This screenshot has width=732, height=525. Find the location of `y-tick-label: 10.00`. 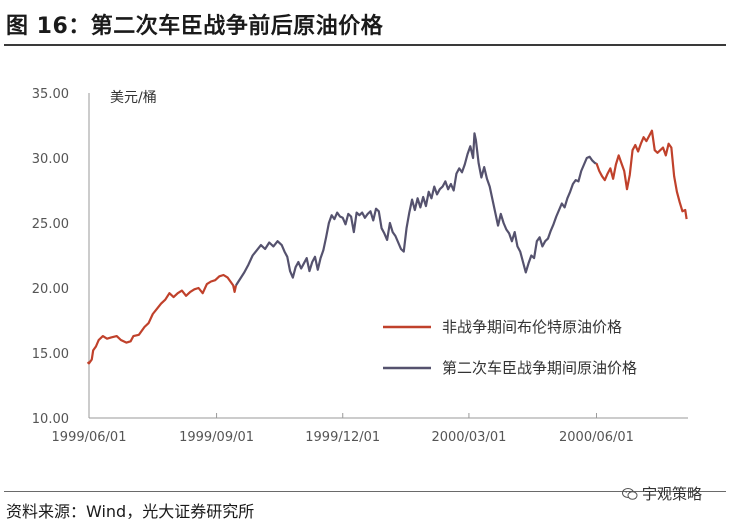

y-tick-label: 10.00 is located at coordinates (50, 419).